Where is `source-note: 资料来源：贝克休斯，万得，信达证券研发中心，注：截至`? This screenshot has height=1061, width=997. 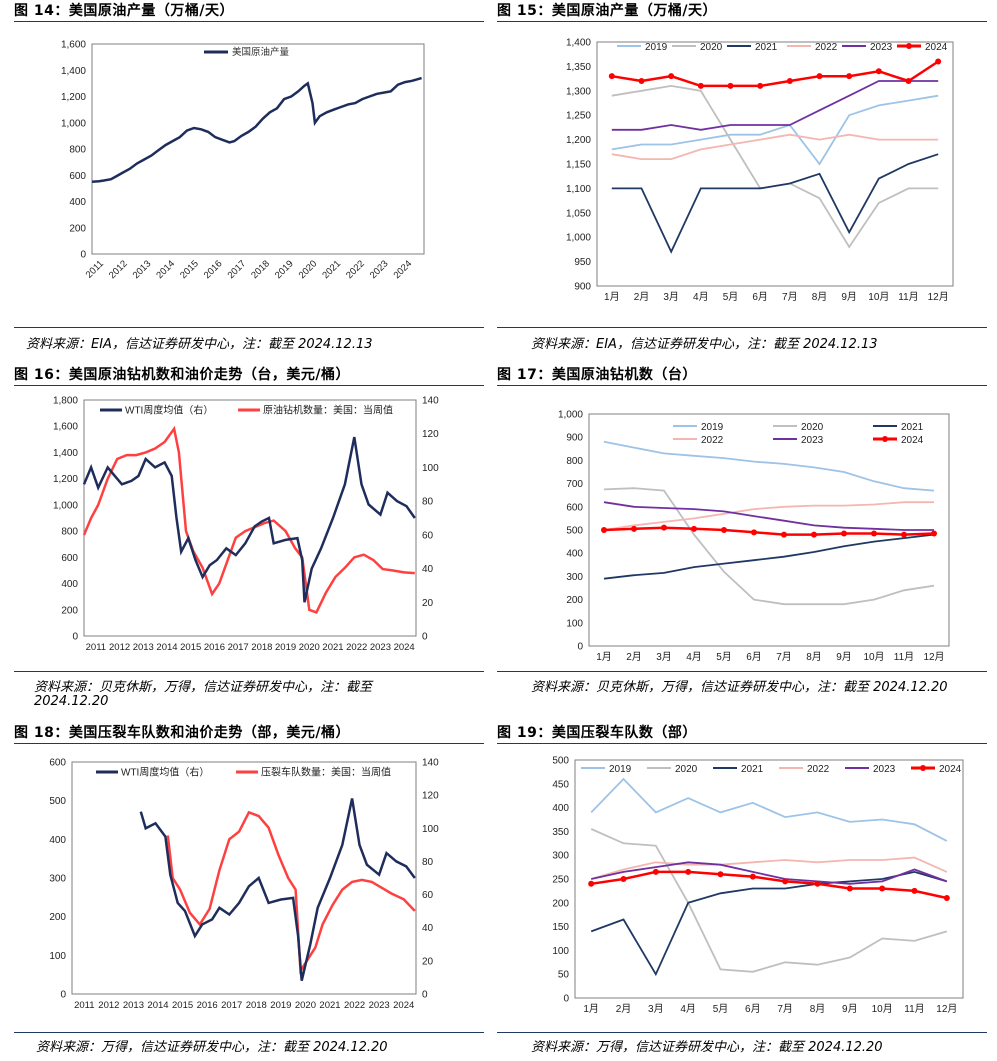
source-note: 资料来源：贝克休斯，万得，信达证券研发中心，注：截至 is located at coordinates (203, 687).